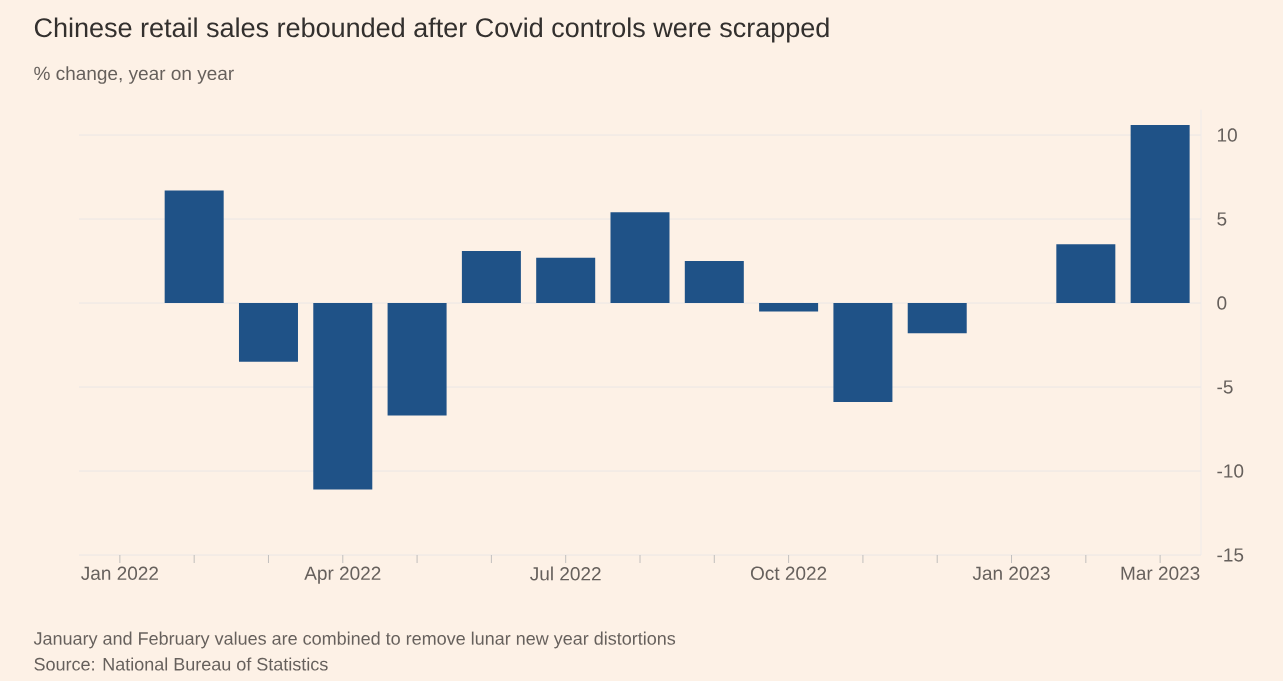 Image resolution: width=1283 pixels, height=681 pixels. What do you see at coordinates (1160, 573) in the screenshot?
I see `x-tick-label: Mar 2023` at bounding box center [1160, 573].